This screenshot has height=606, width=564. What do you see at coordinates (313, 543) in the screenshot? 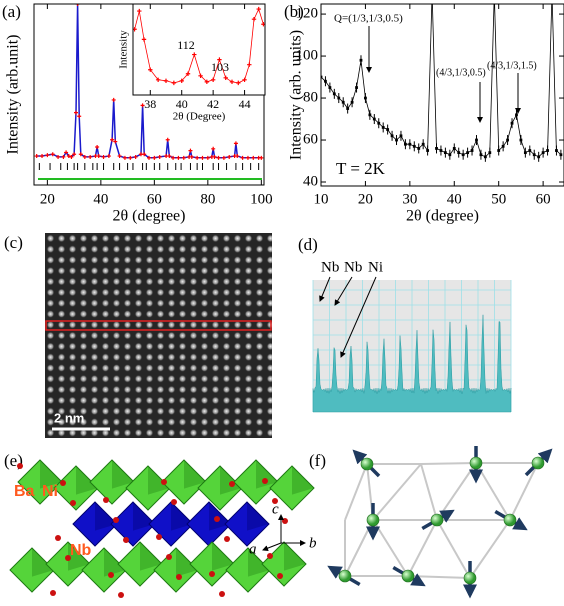
I see `axis-label: b` at bounding box center [313, 543].